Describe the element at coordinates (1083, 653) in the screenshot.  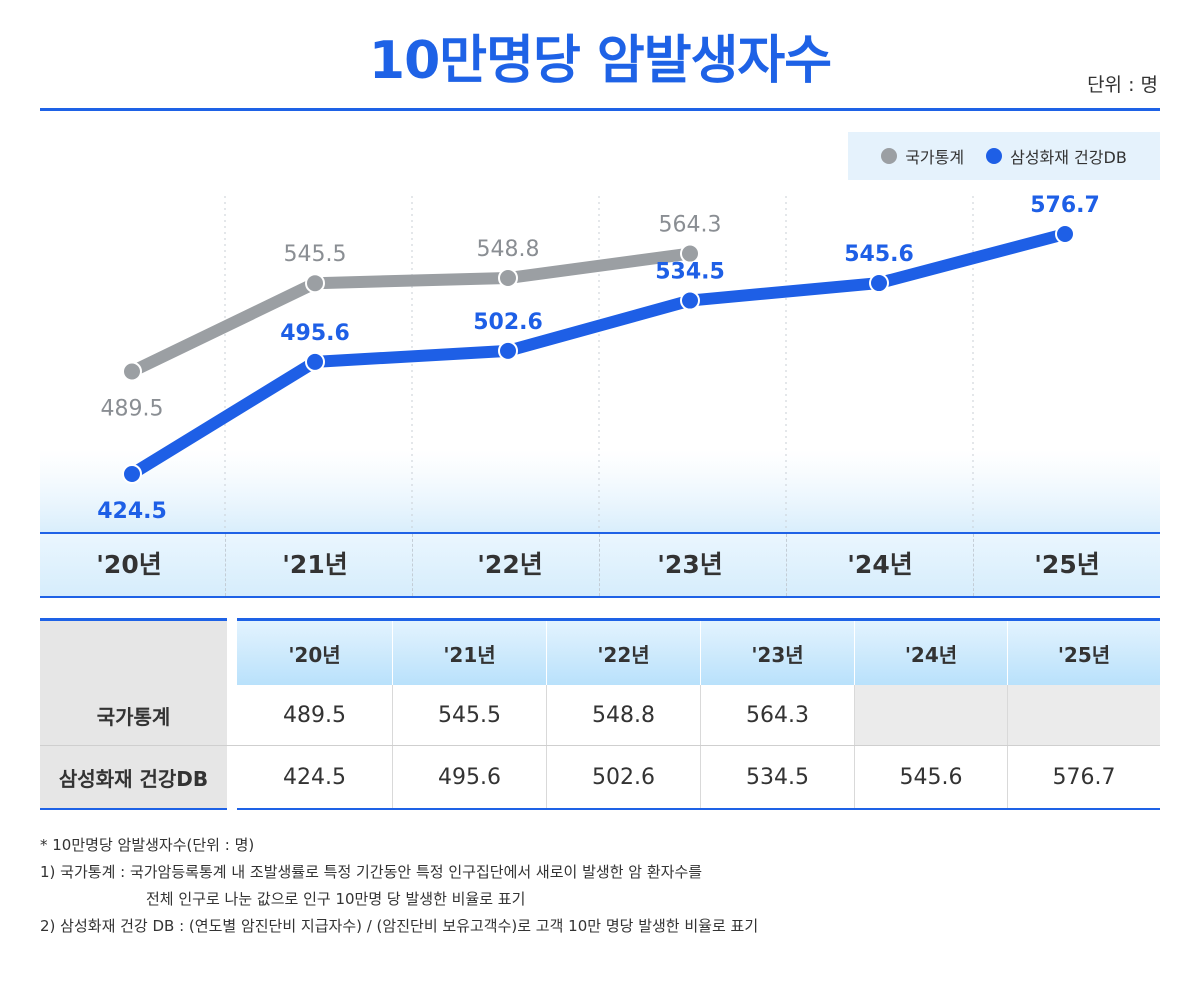
I see `table-header-cell: '25년` at that location.